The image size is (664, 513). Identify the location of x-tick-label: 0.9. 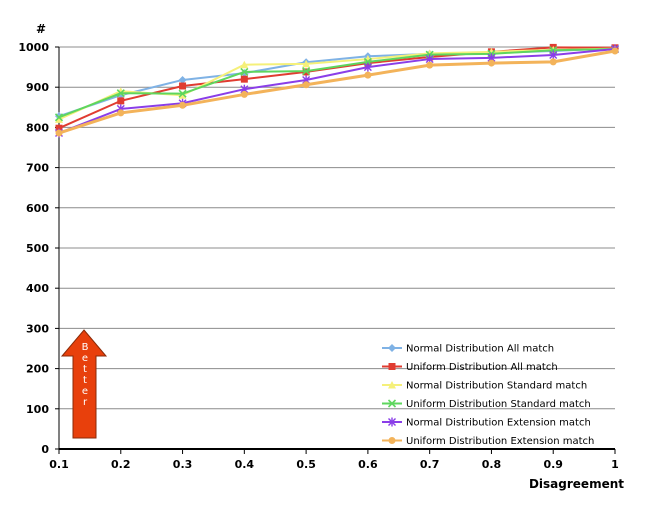
(553, 464).